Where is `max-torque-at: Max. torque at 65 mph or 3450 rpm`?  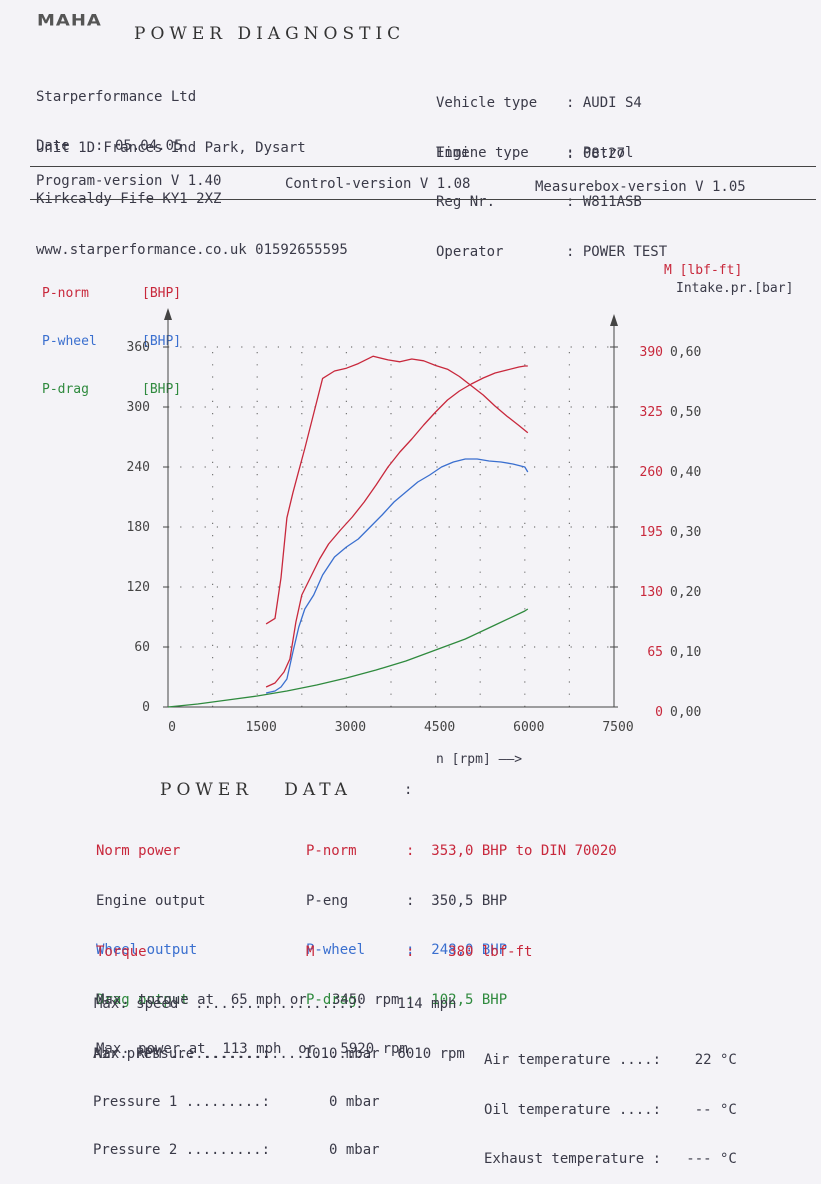 max-torque-at: Max. torque at 65 mph or 3450 rpm is located at coordinates (248, 1000).